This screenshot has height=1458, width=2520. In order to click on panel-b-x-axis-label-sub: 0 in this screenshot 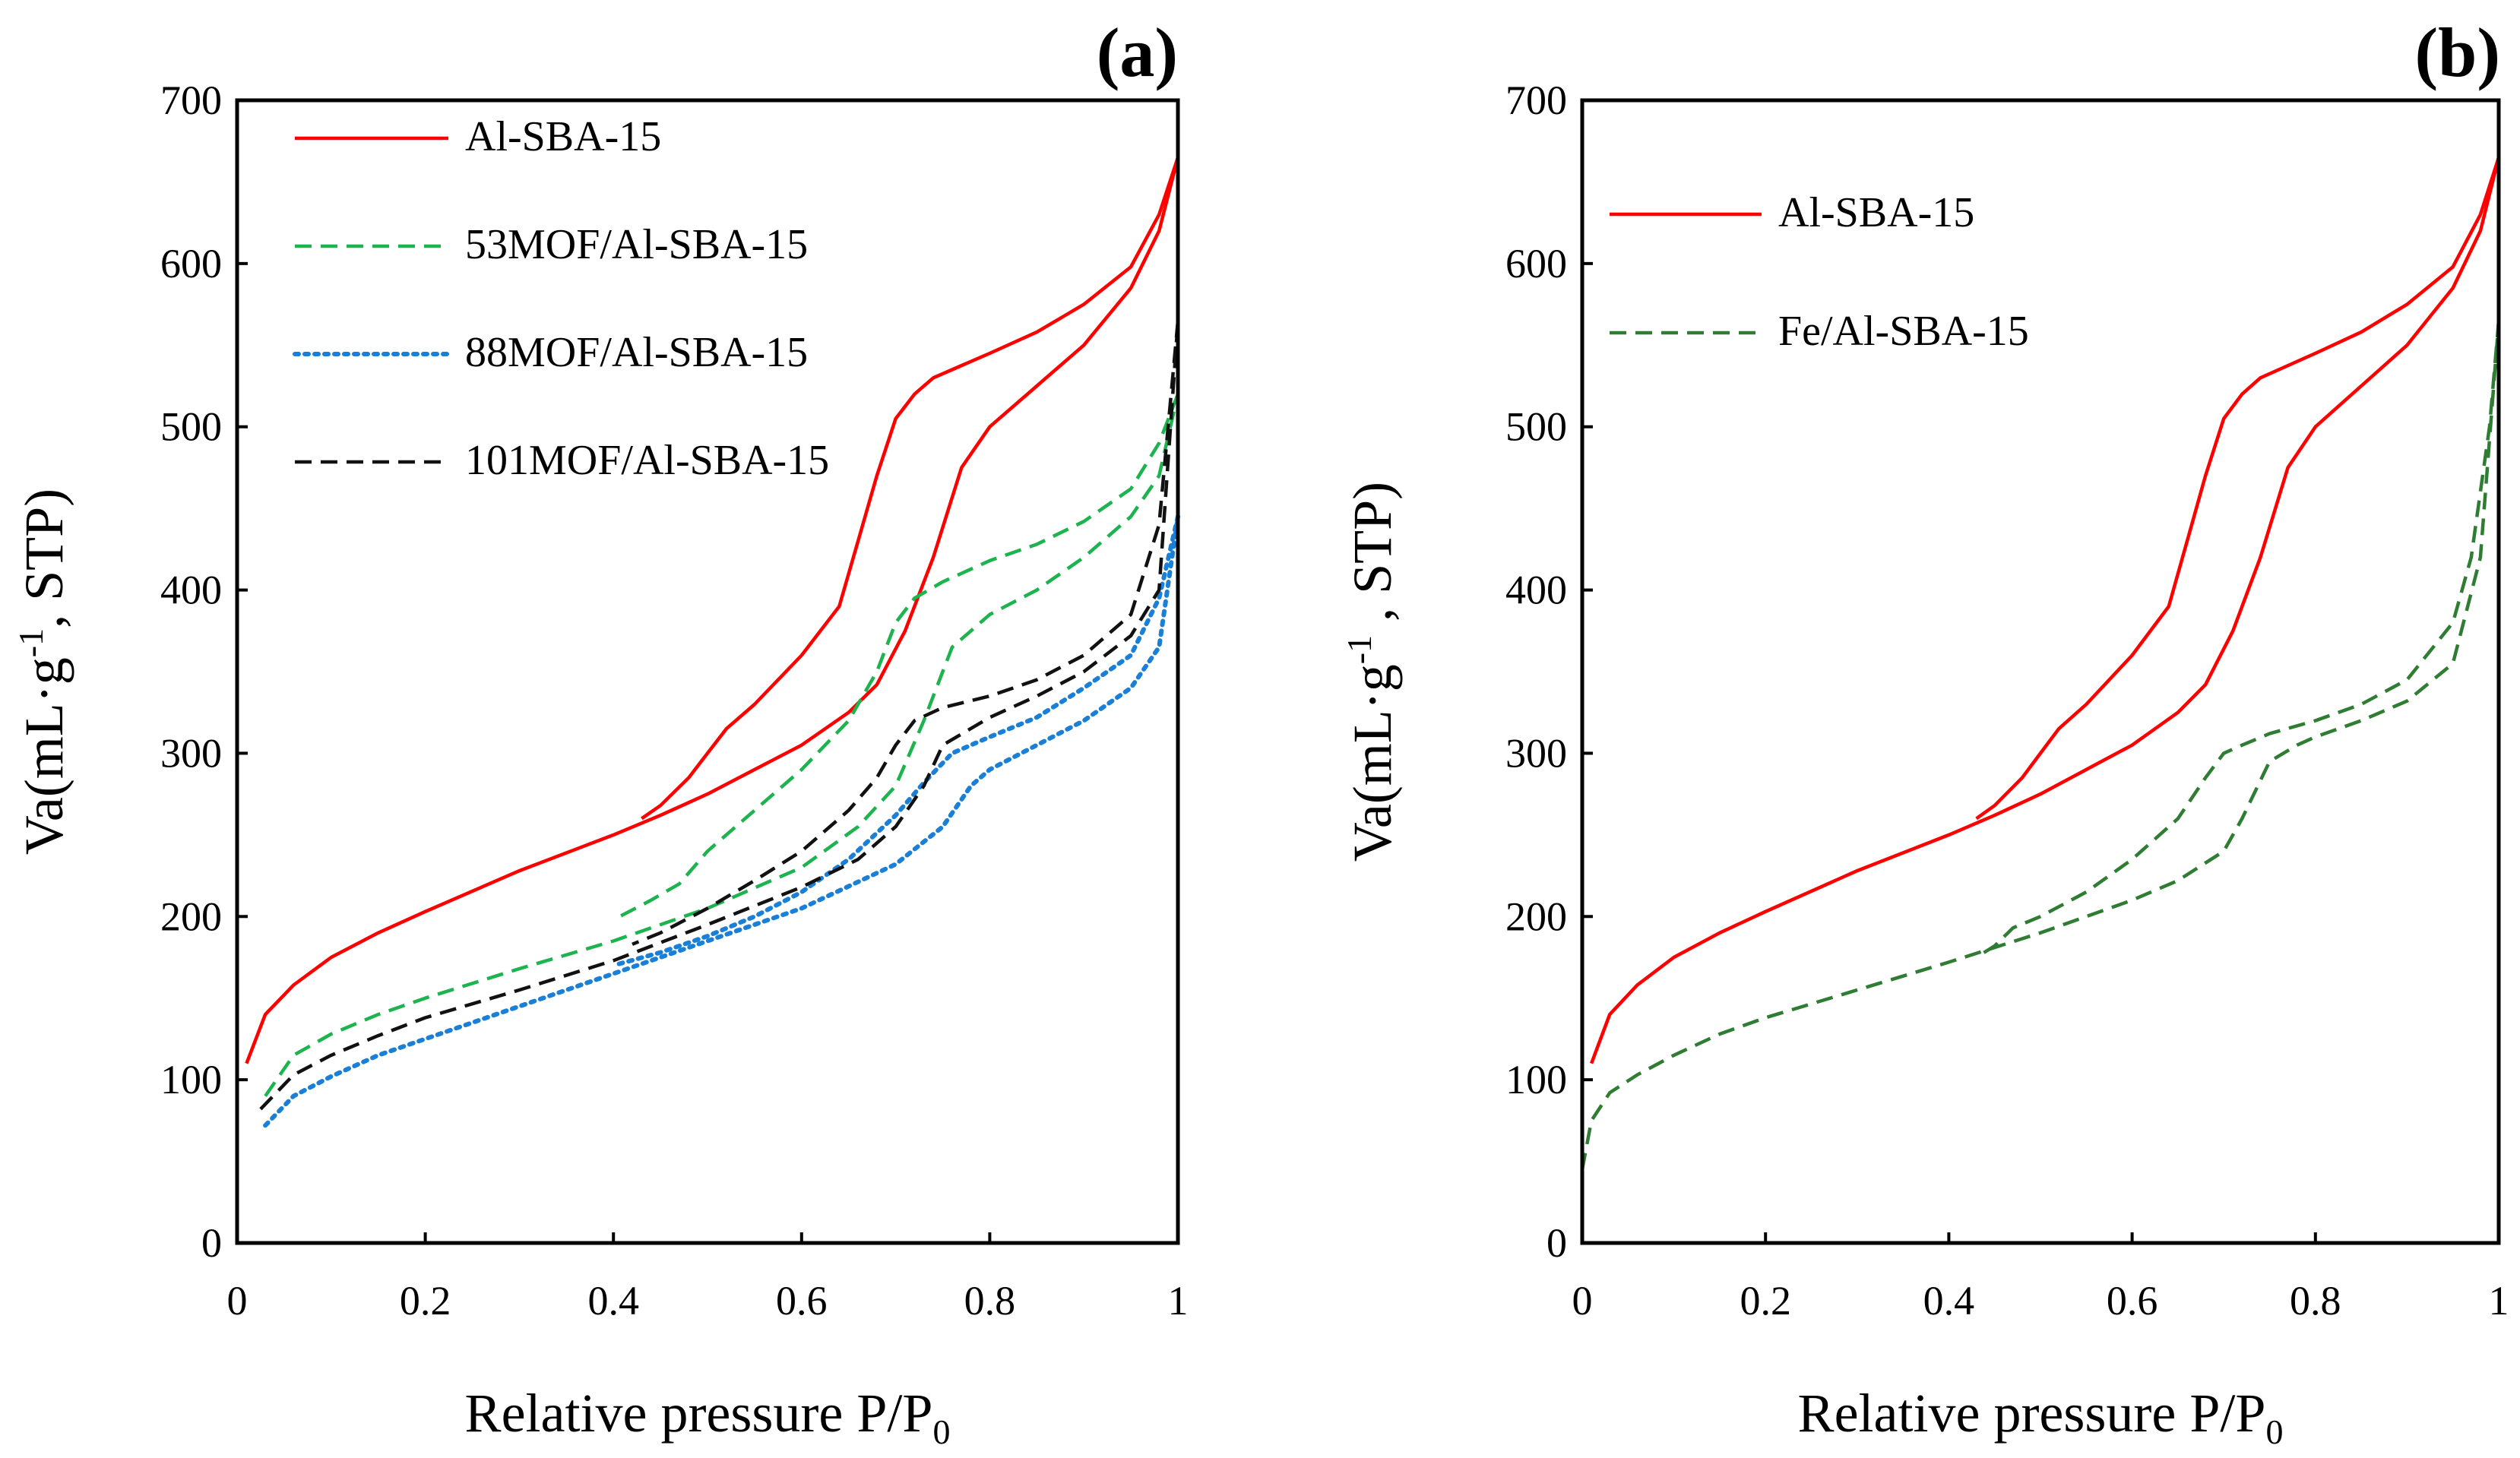, I will do `click(2274, 1431)`.